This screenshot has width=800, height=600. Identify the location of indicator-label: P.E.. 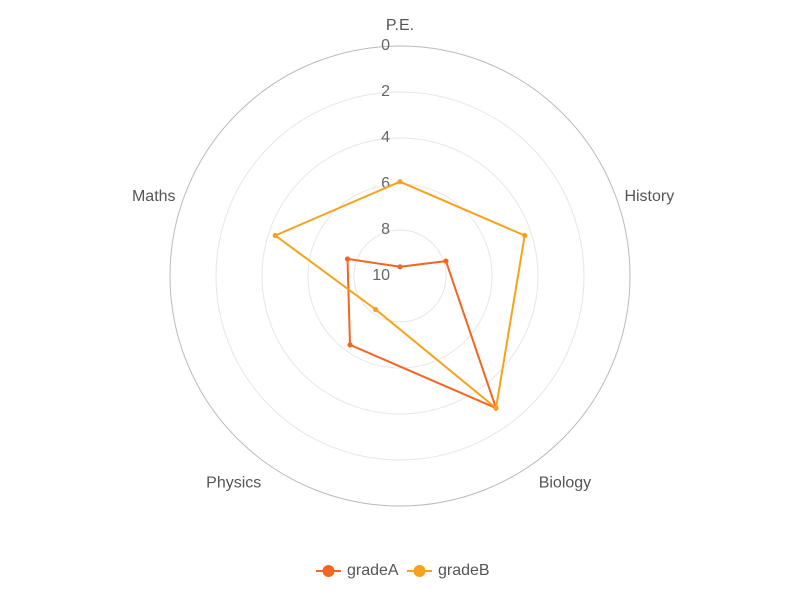
(400, 25).